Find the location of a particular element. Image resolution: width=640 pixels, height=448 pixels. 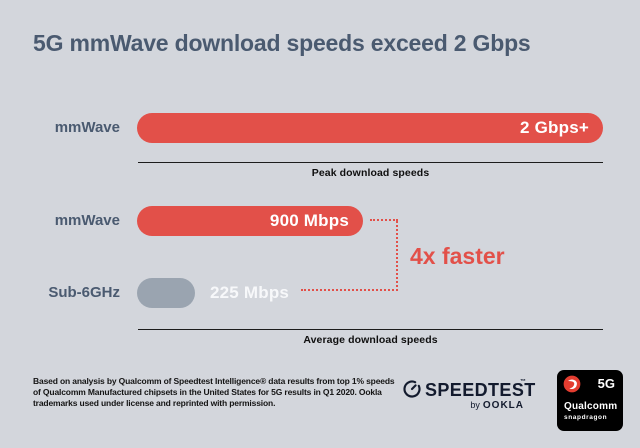

avg-mmwave-label: mmWave is located at coordinates (87, 220).